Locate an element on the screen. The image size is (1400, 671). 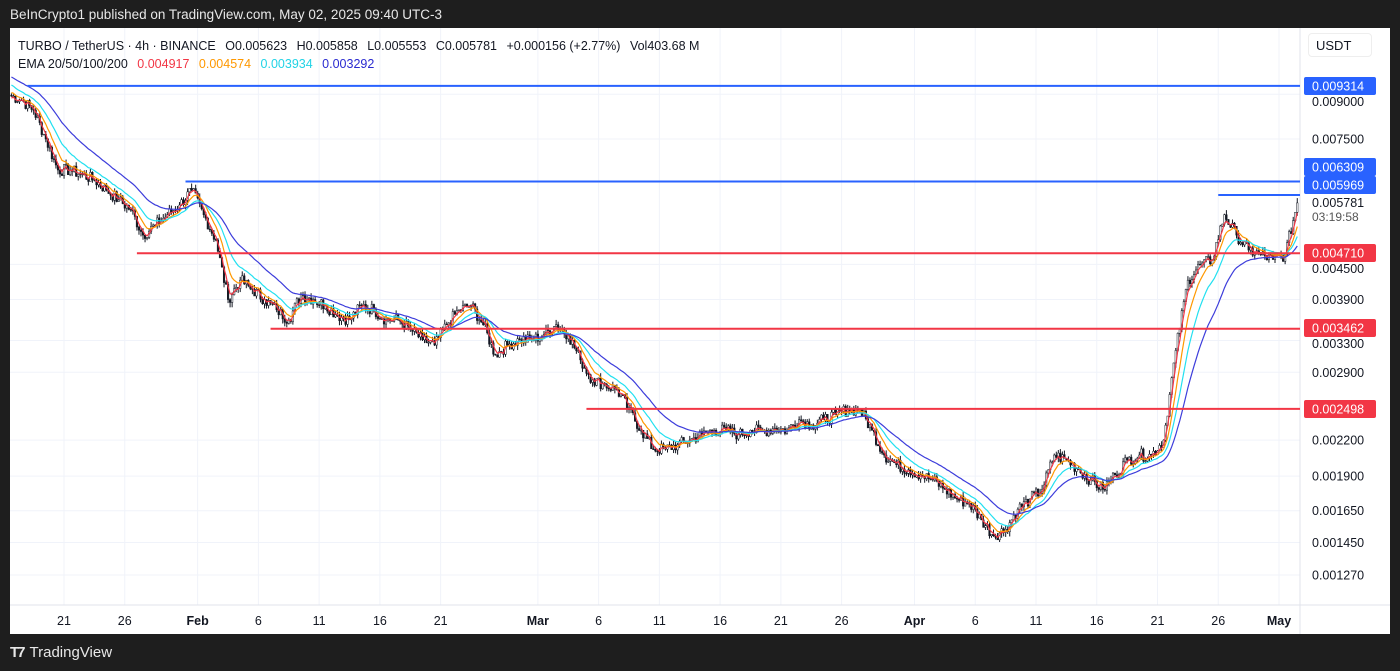
level-price-label: 0.009314 is located at coordinates (1338, 87).